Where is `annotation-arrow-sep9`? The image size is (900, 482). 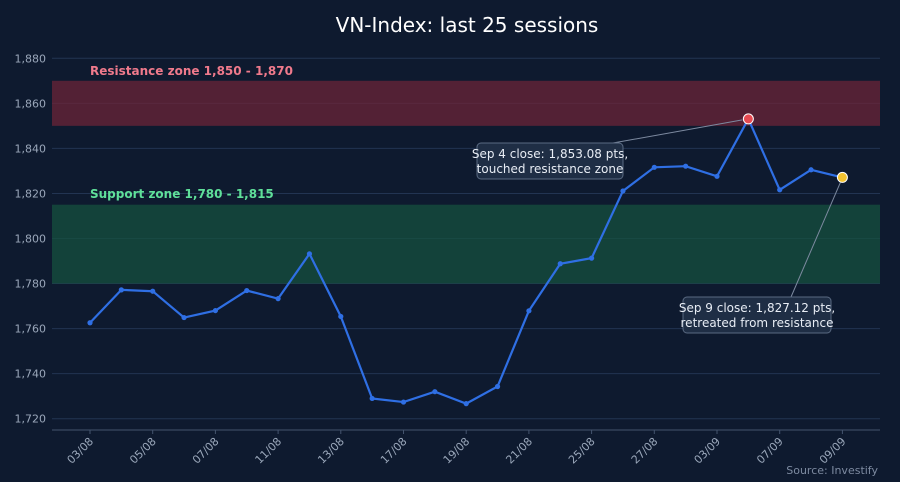 annotation-arrow-sep9 is located at coordinates (815, 240).